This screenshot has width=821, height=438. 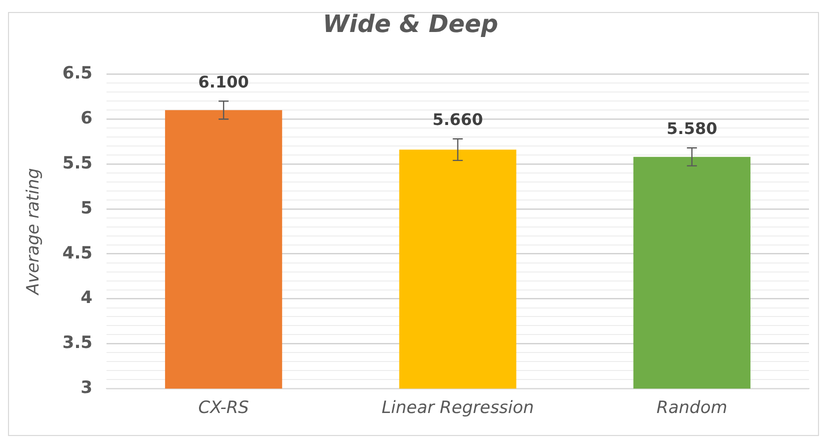 I want to click on data-label: 5.580, so click(x=692, y=128).